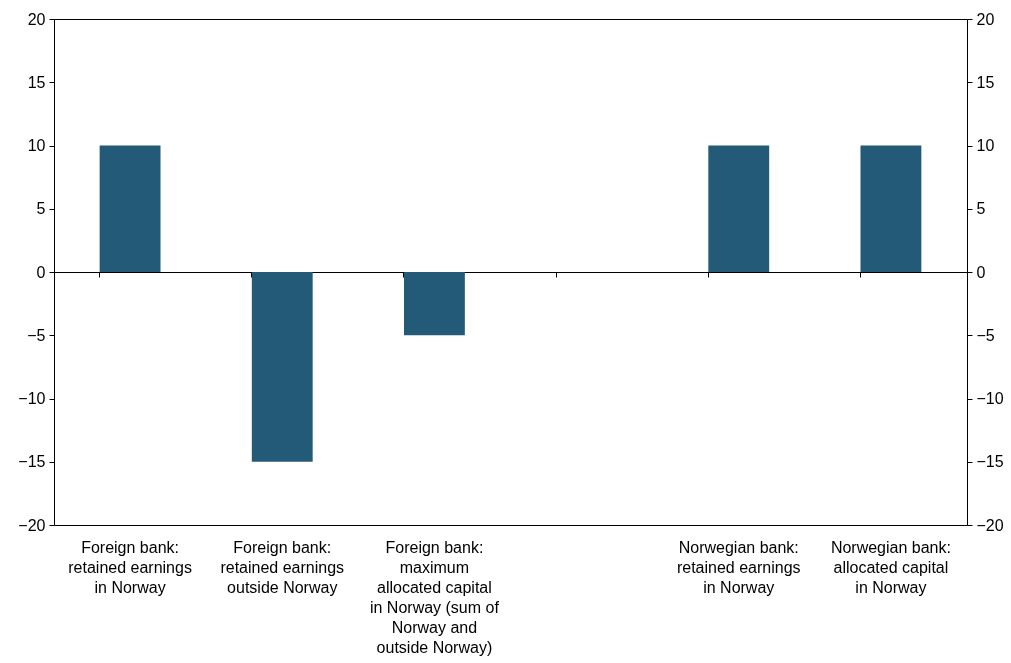 The image size is (1011, 663). Describe the element at coordinates (36, 82) in the screenshot. I see `y-tick-label: 15` at that location.